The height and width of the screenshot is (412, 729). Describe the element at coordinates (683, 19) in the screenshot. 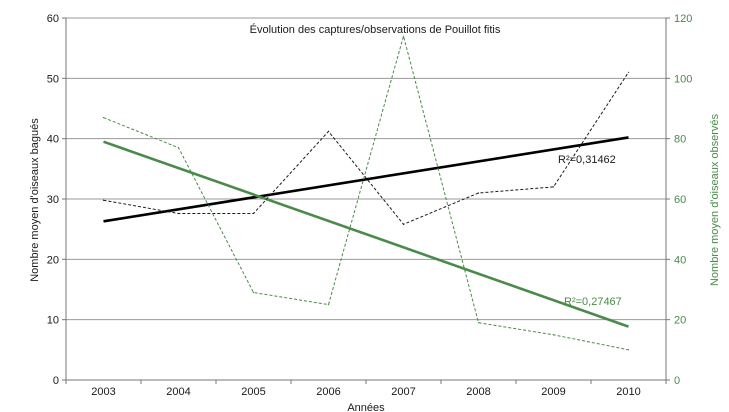

I see `y-tick-label-right: 120` at that location.